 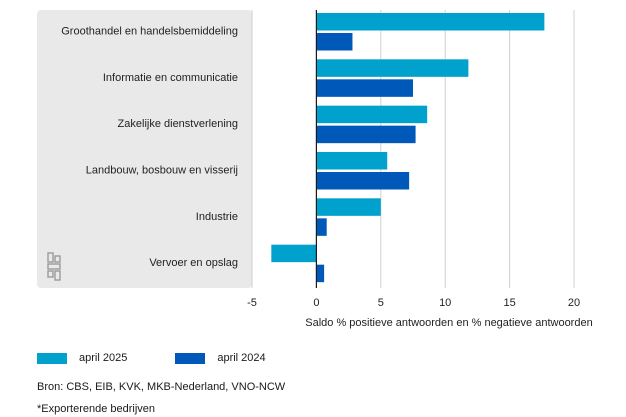 What do you see at coordinates (316, 303) in the screenshot?
I see `x-tick-label: 0` at bounding box center [316, 303].